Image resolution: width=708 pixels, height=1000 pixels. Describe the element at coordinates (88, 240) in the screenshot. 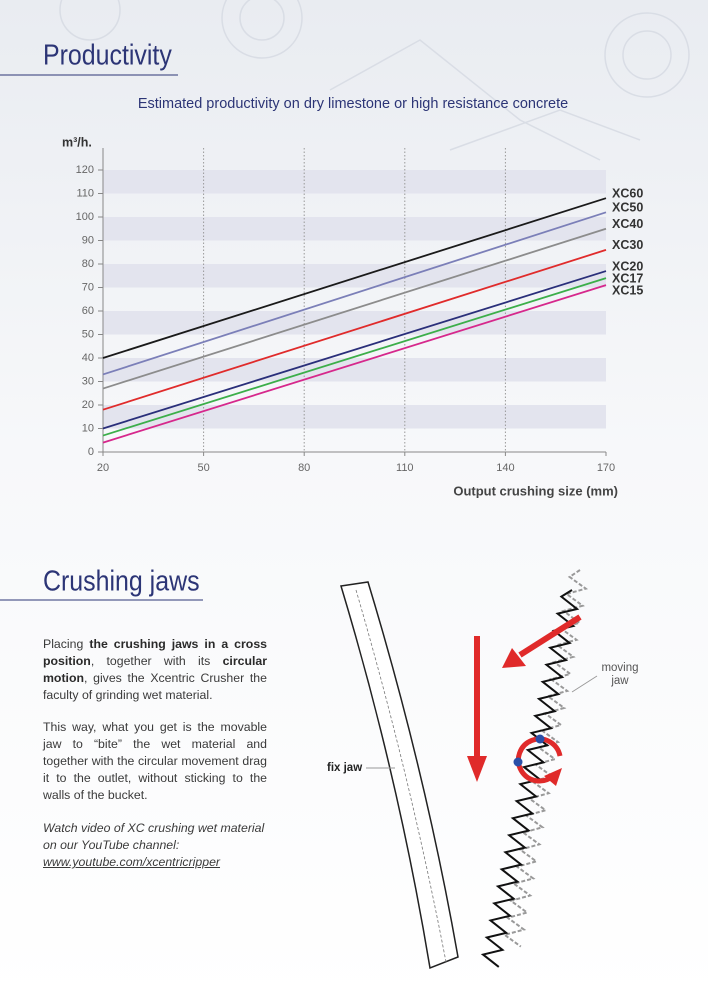

I see `y-tick-label: 90` at that location.